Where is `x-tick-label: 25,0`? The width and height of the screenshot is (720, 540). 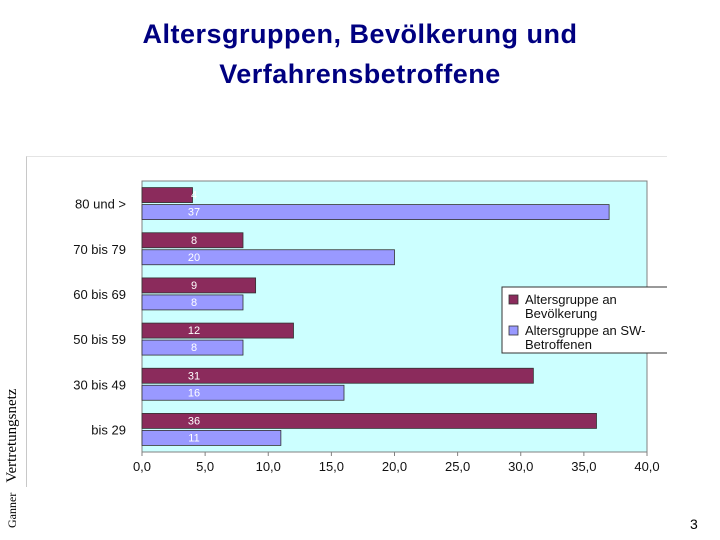
x-tick-label: 25,0 is located at coordinates (457, 466).